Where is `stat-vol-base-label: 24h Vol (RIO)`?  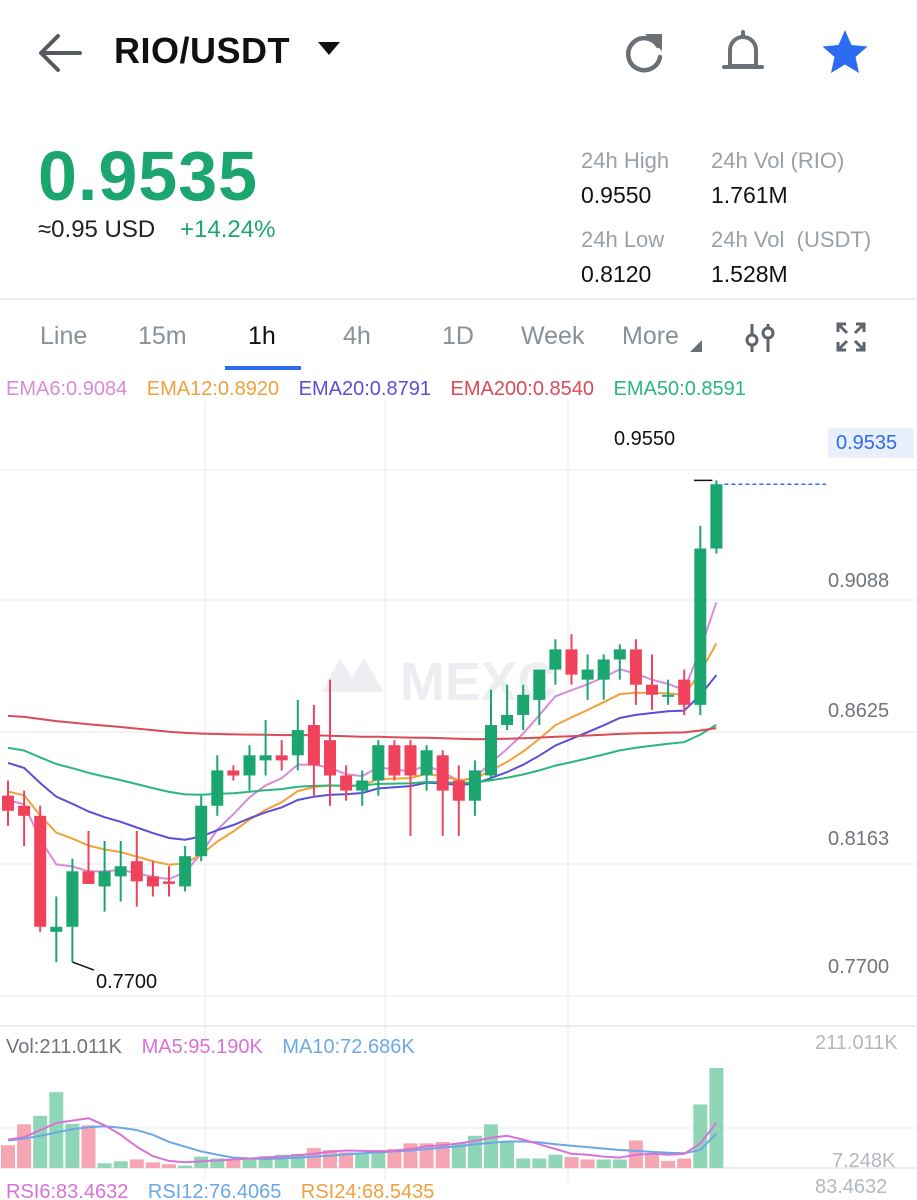 stat-vol-base-label: 24h Vol (RIO) is located at coordinates (778, 160).